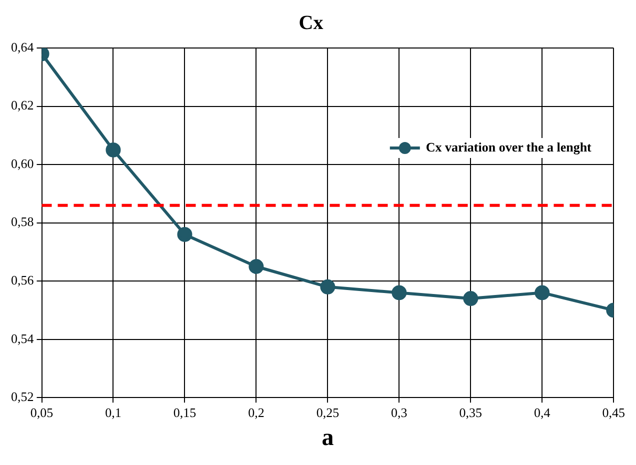 The image size is (636, 465). Describe the element at coordinates (42, 412) in the screenshot. I see `x-tick-label: 0,05` at that location.